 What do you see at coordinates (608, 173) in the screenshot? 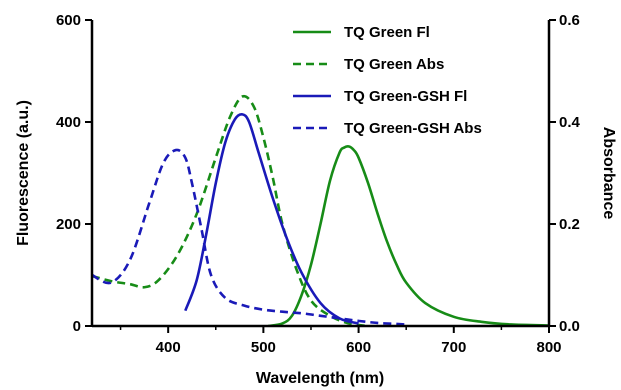
I see `y2-axis-label: Absorbance` at bounding box center [608, 173].